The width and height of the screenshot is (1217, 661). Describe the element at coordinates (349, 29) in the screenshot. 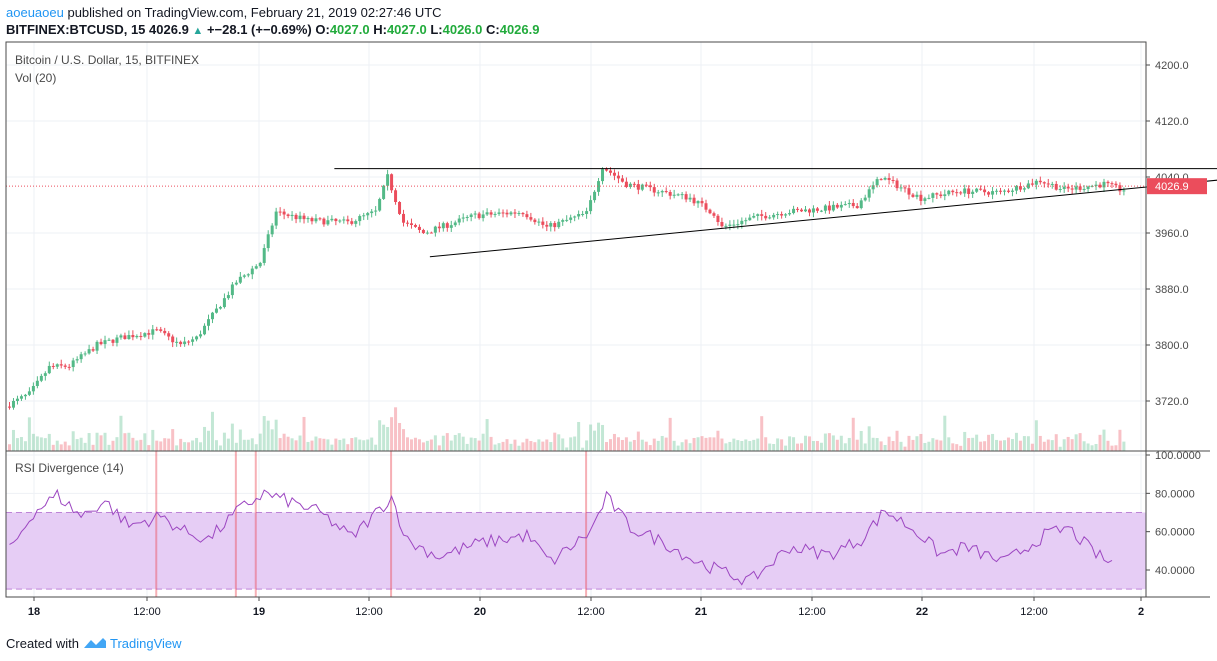

I see `open-value: 4027.0` at that location.